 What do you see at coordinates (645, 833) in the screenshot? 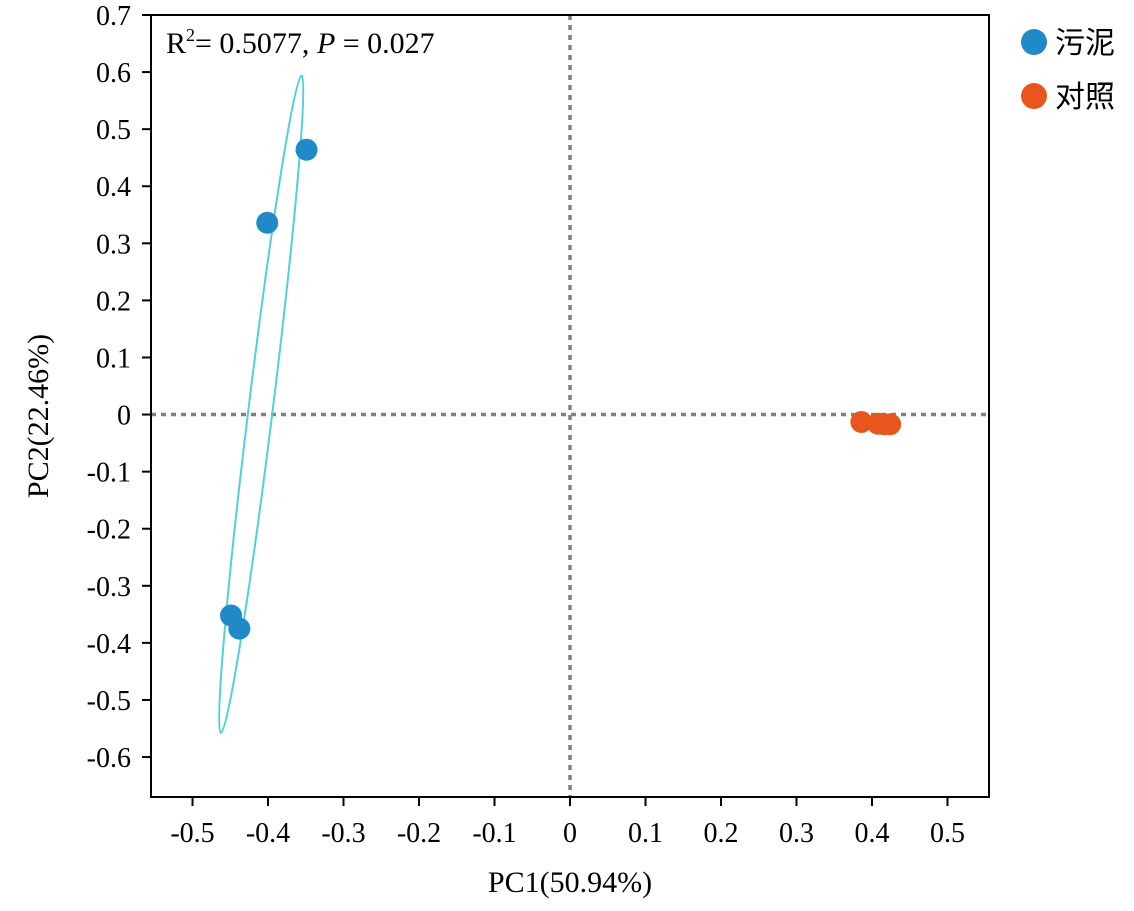
I see `x-tick-label-6: 0.1` at bounding box center [645, 833].